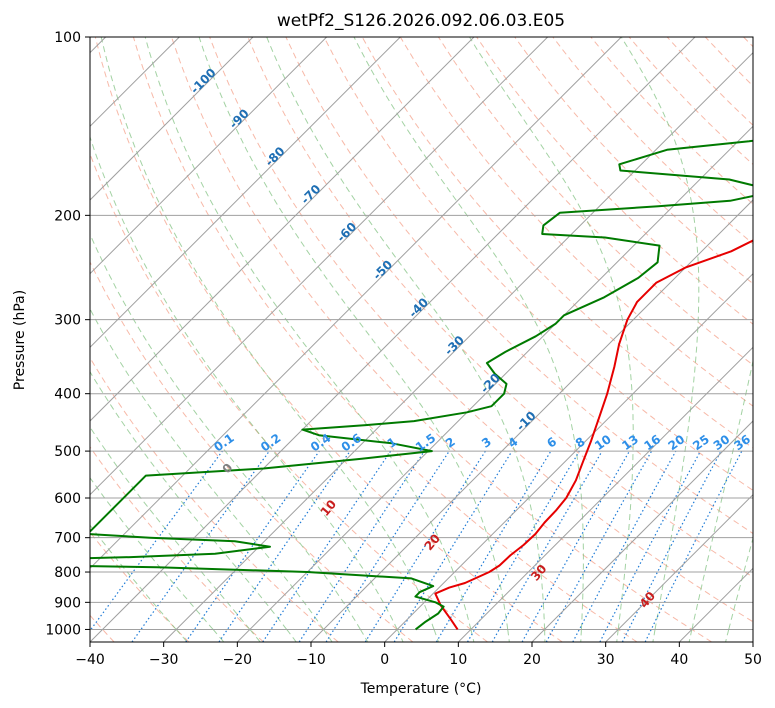 Image resolution: width=775 pixels, height=708 pixels. I want to click on y-tick-label: 900, so click(67, 603).